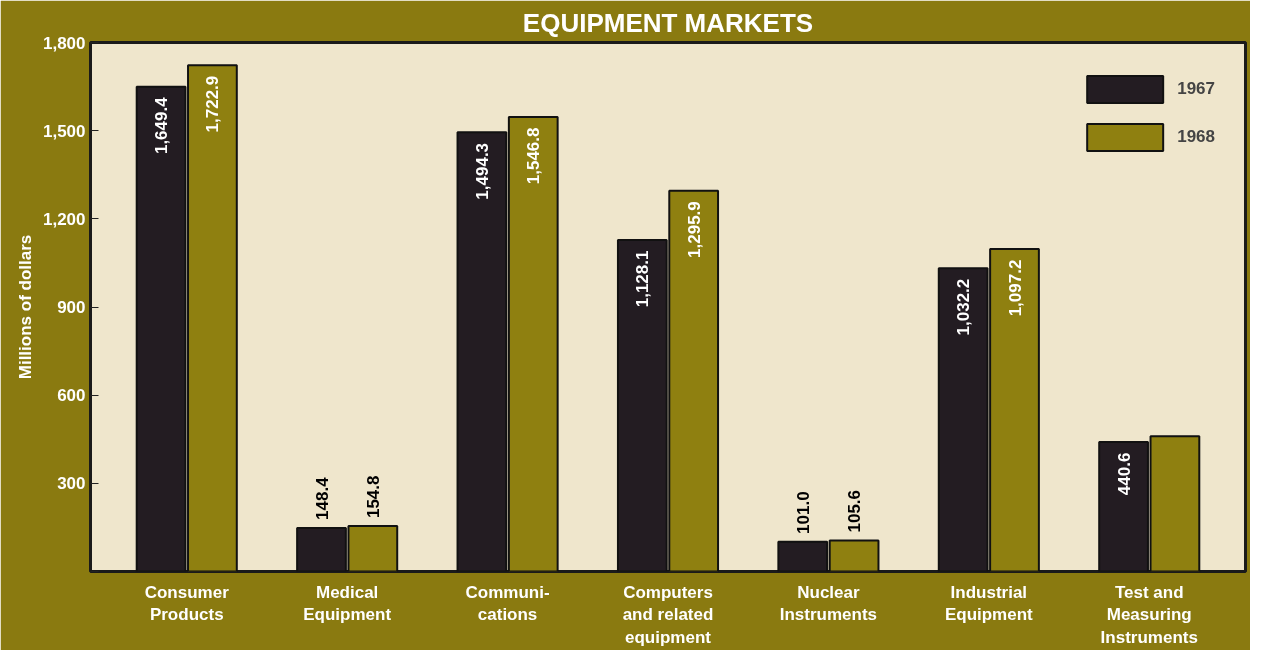 Image resolution: width=1264 pixels, height=662 pixels. Describe the element at coordinates (1196, 89) in the screenshot. I see `legend-label: 1967` at that location.